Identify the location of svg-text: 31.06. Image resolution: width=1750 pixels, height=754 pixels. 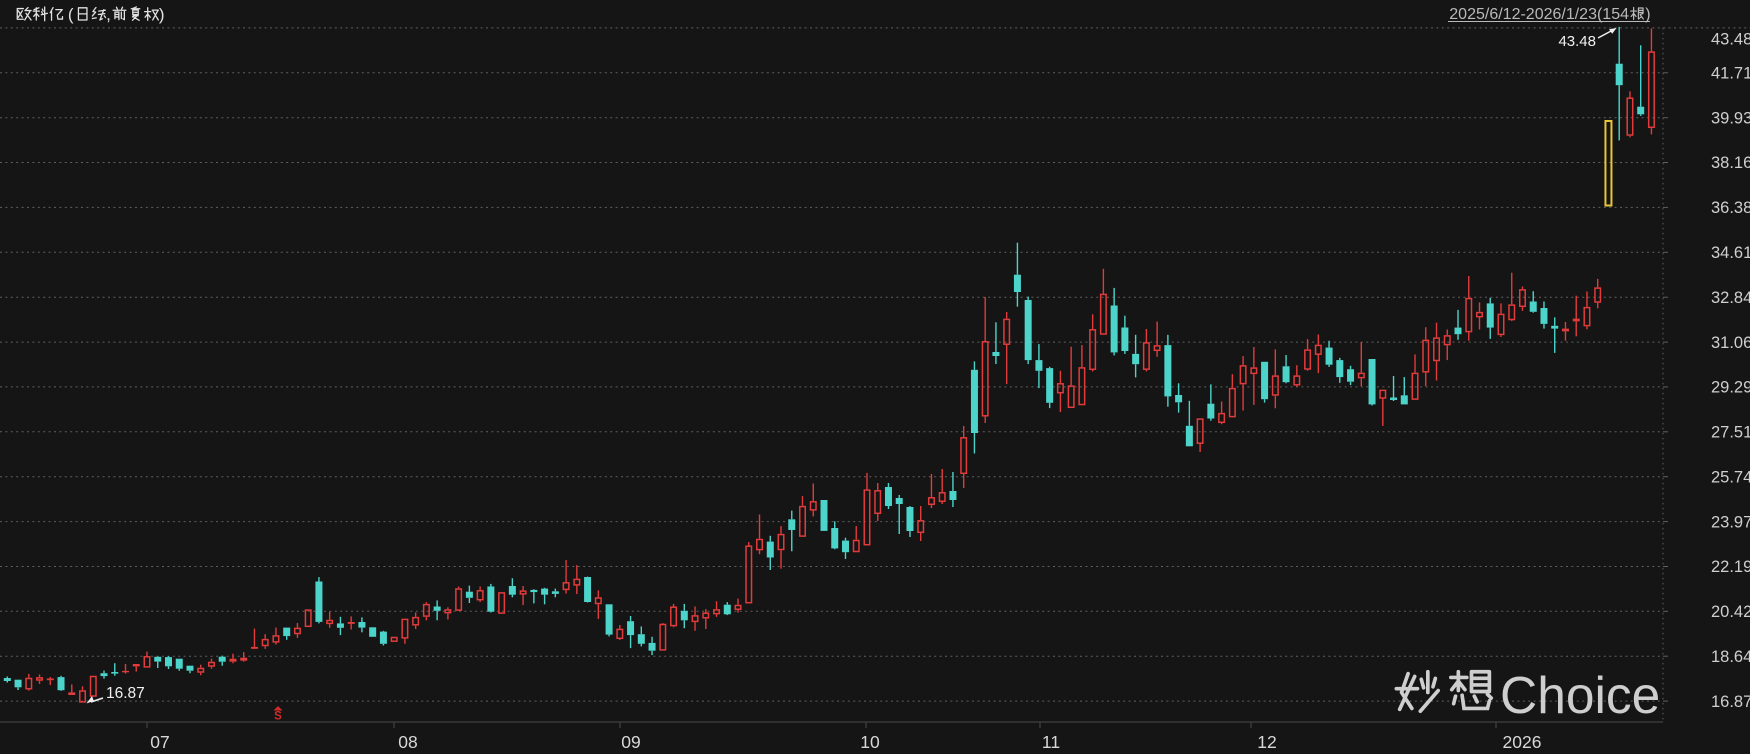
(1730, 343).